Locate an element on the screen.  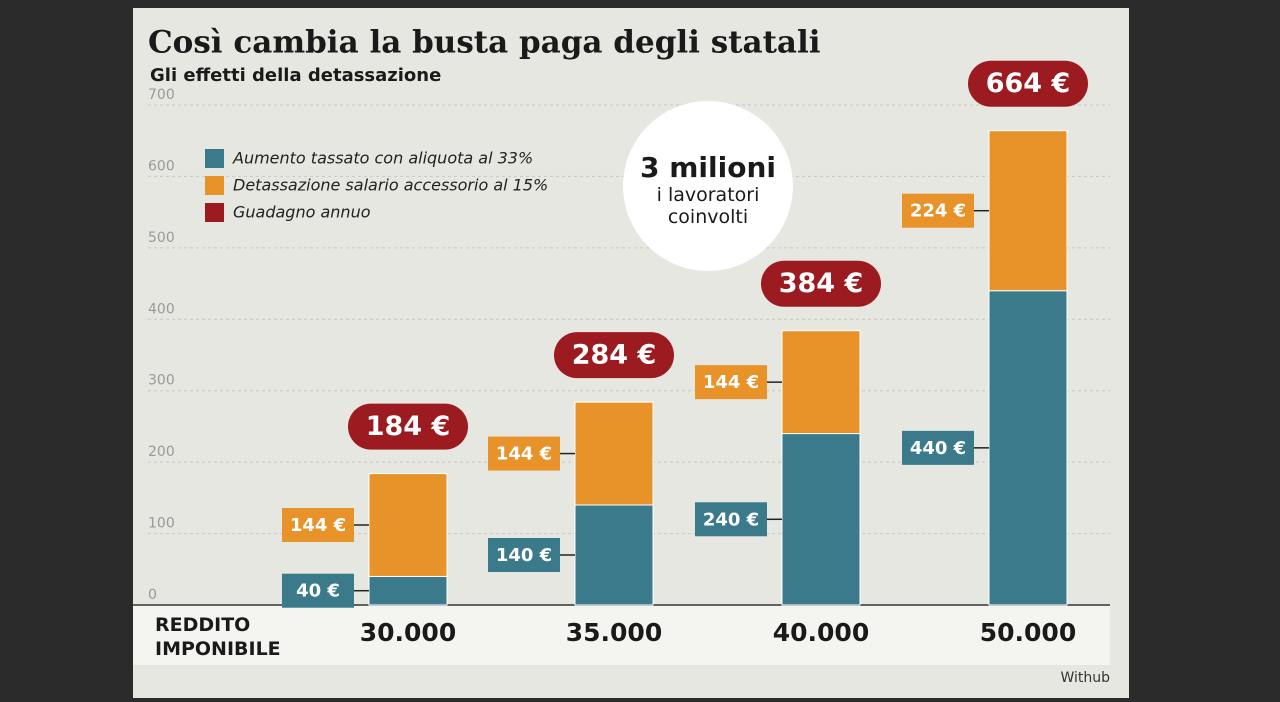
data-label: 224 € is located at coordinates (938, 211).